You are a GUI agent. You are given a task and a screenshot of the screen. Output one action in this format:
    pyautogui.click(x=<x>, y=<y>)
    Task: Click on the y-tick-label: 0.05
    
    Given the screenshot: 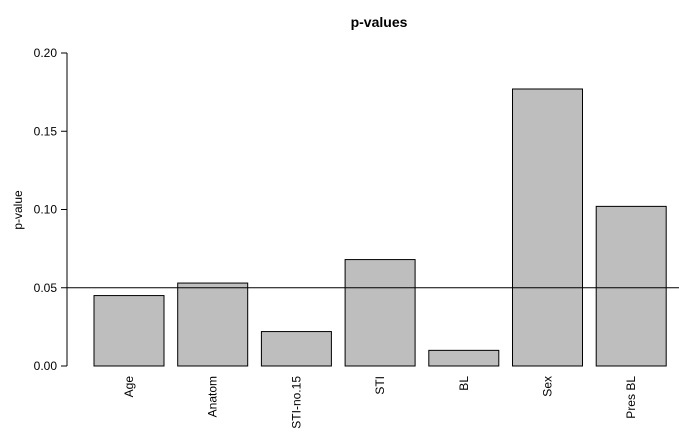 What is the action you would take?
    pyautogui.click(x=46, y=288)
    